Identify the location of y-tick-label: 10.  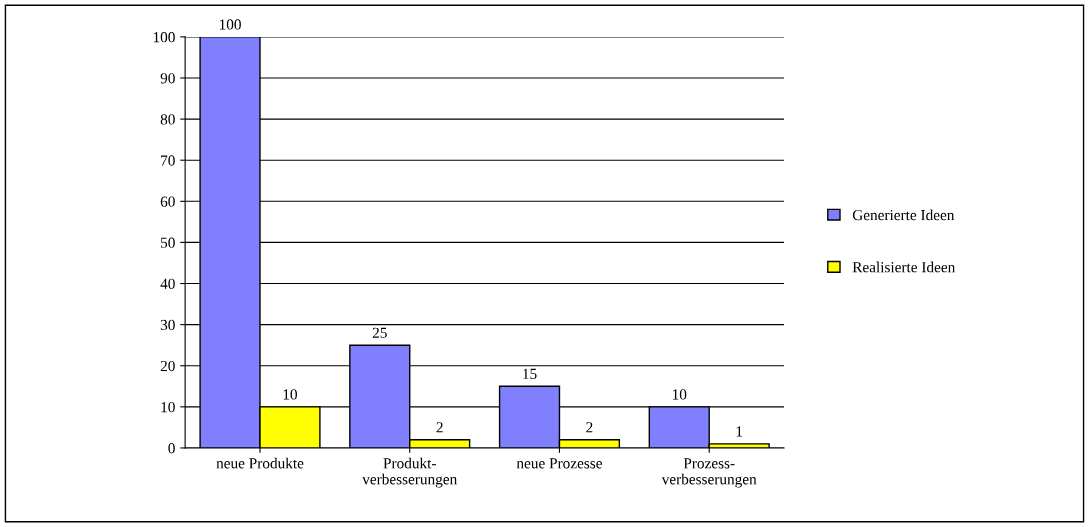
(168, 407).